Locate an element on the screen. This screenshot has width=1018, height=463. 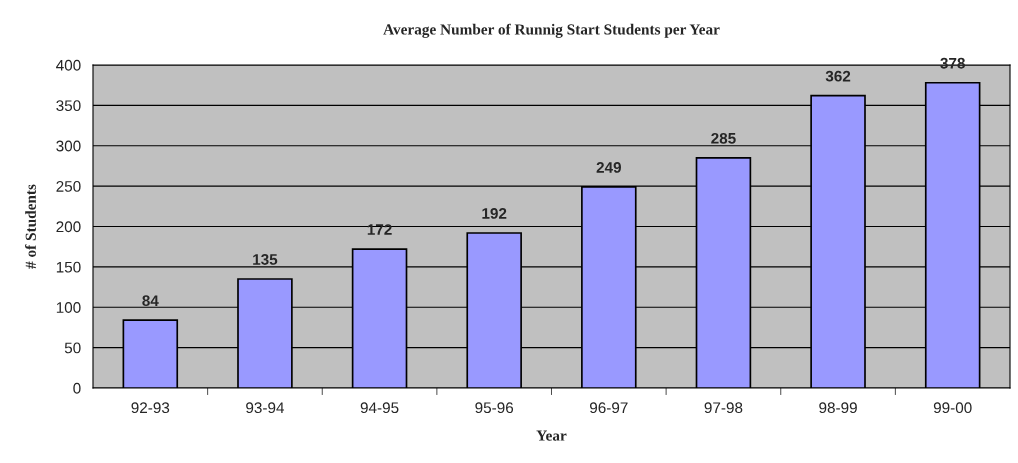
chart-title: Average Number of Runnig Start Students per Year is located at coordinates (551, 30).